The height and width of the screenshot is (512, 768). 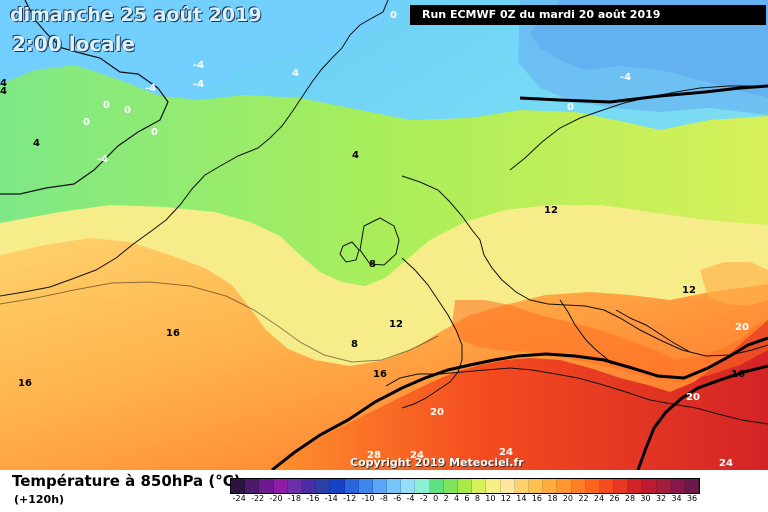 What do you see at coordinates (127, 110) in the screenshot?
I see `map-label-10: 0` at bounding box center [127, 110].